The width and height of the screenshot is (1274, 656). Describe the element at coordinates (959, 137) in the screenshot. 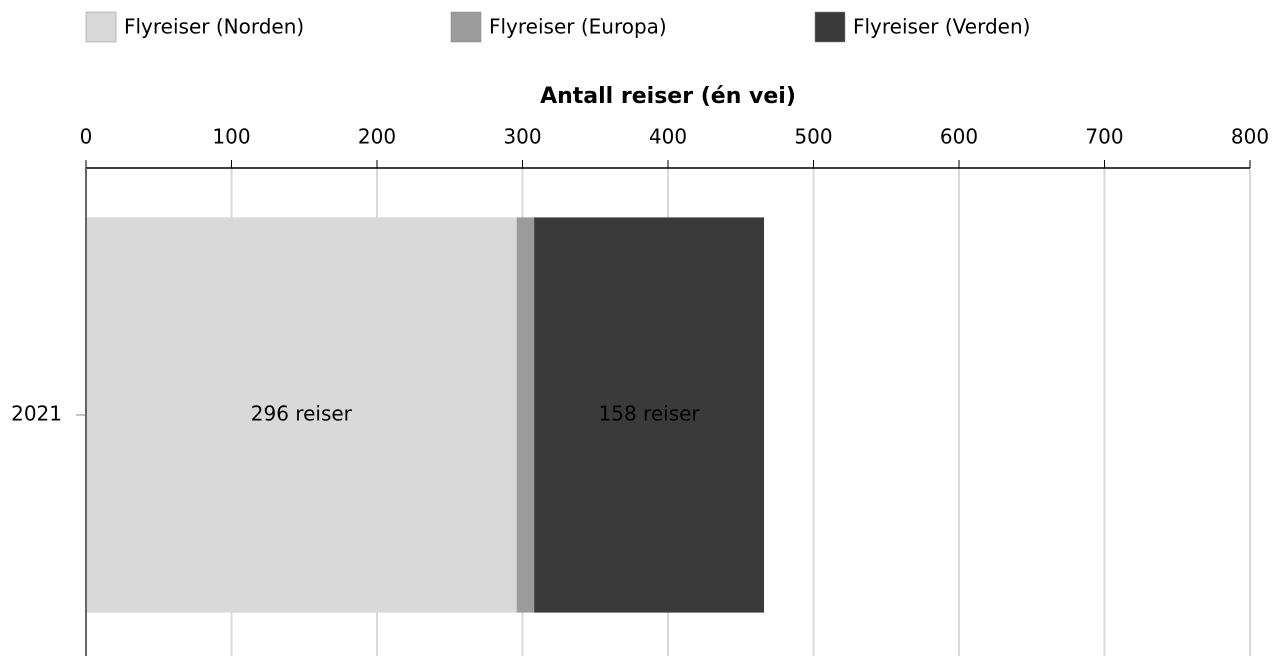

I see `x-tick-label: 600` at that location.